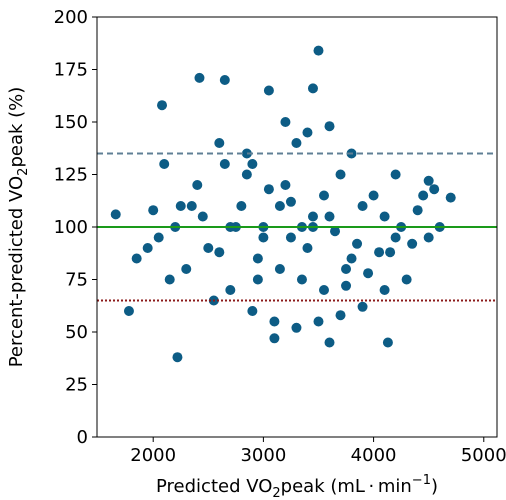 This screenshot has height=500, width=506. I want to click on x-tick-label: 2000, so click(153, 455).